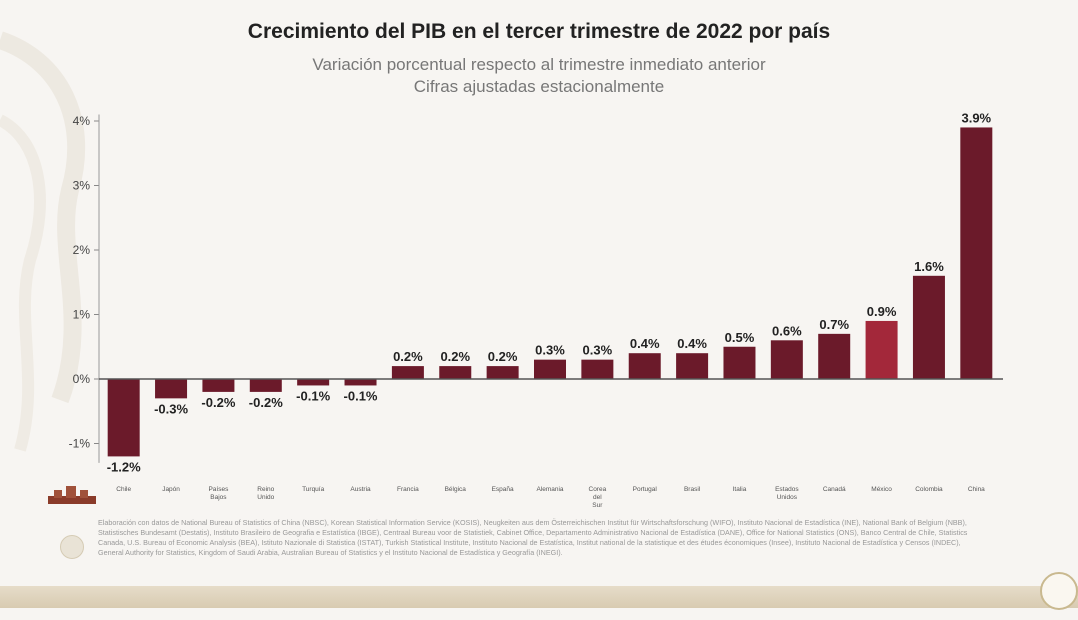 Image resolution: width=1078 pixels, height=620 pixels. Describe the element at coordinates (82, 186) in the screenshot. I see `y-tick-label: 3%` at that location.